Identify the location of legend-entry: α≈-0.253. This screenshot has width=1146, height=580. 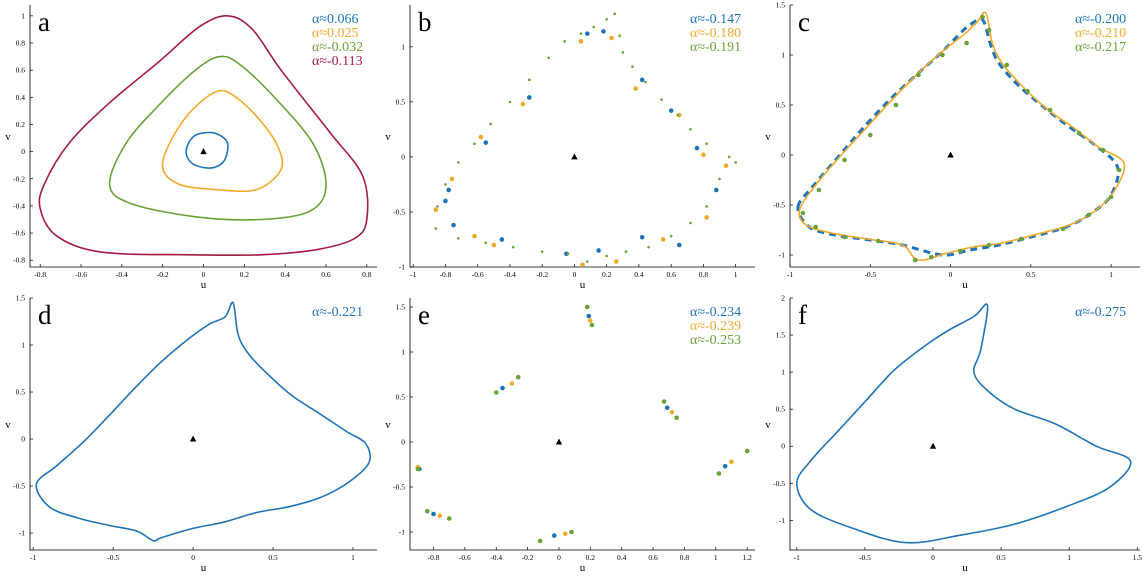
(715, 340).